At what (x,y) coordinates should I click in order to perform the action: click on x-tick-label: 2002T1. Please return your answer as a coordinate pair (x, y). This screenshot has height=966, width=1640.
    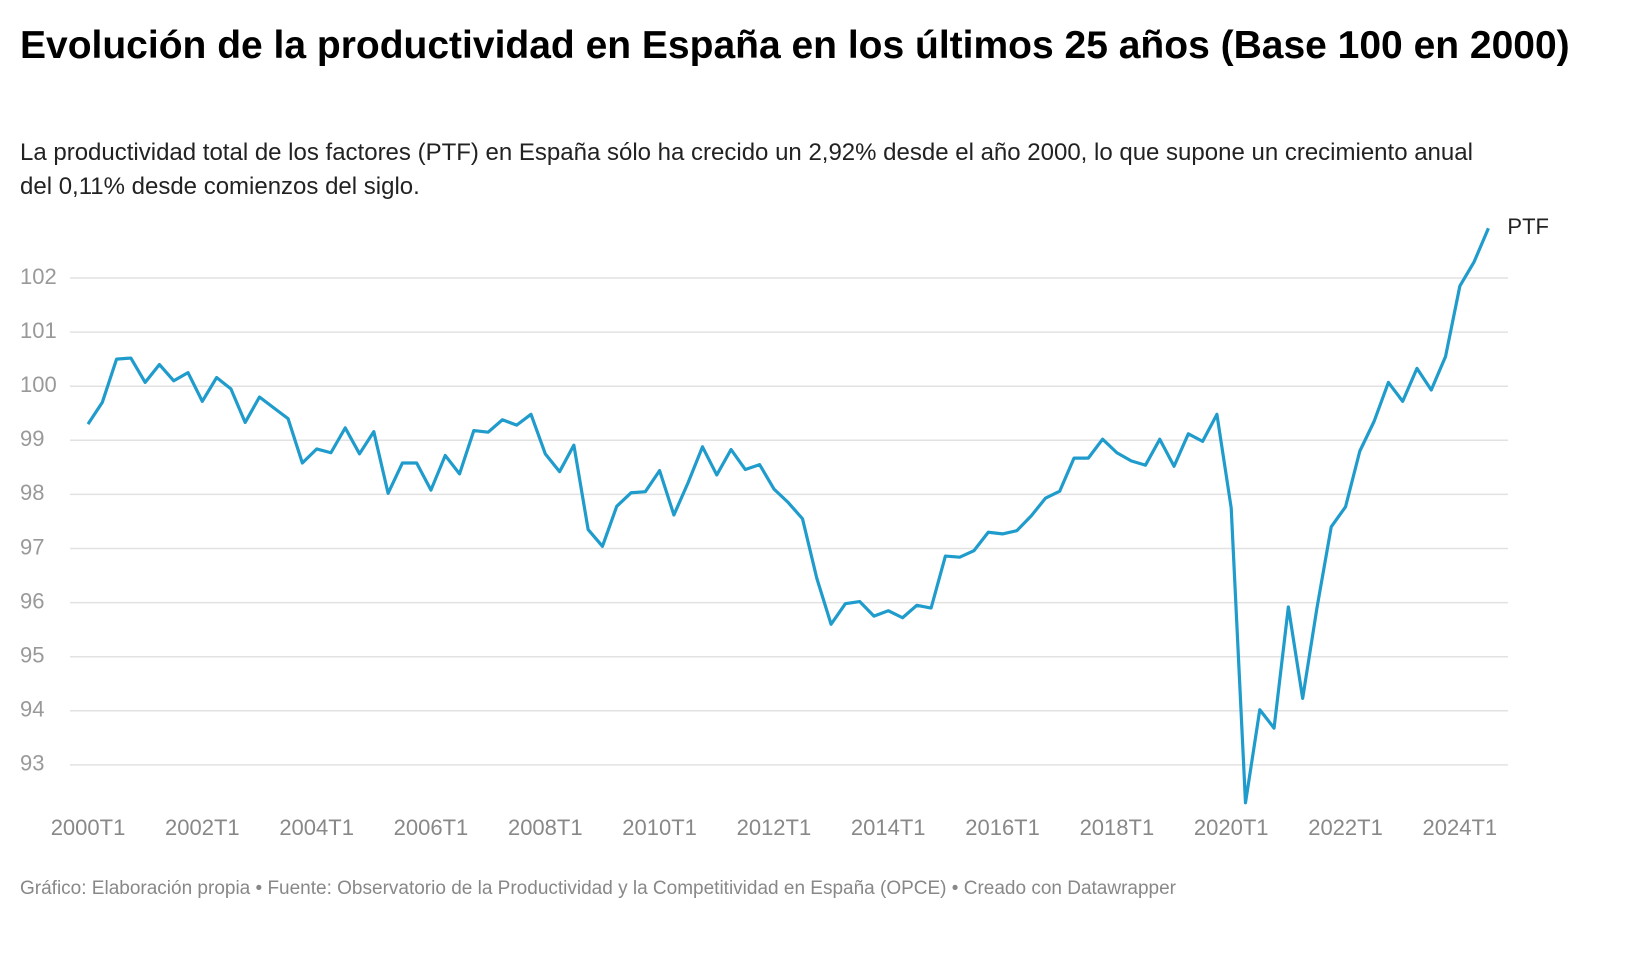
    Looking at the image, I should click on (202, 827).